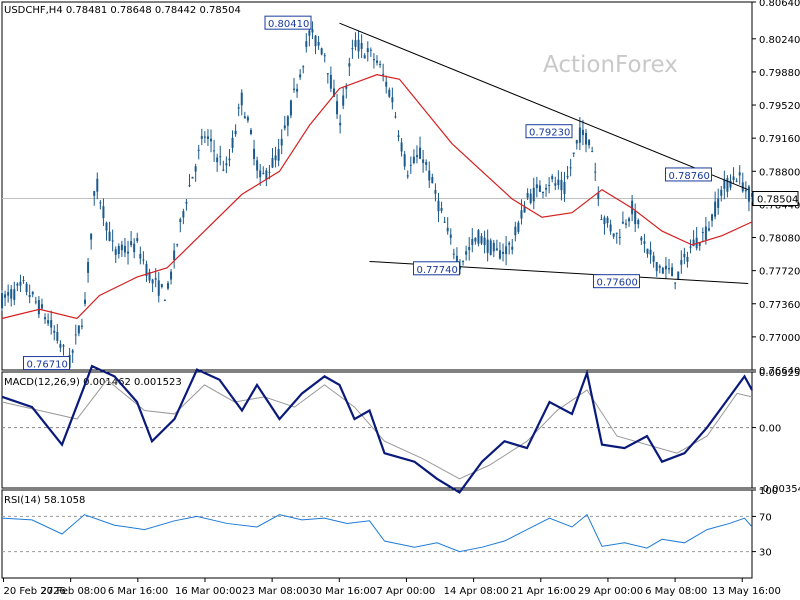 The image size is (800, 600). I want to click on price-annotation-box, so click(616, 281).